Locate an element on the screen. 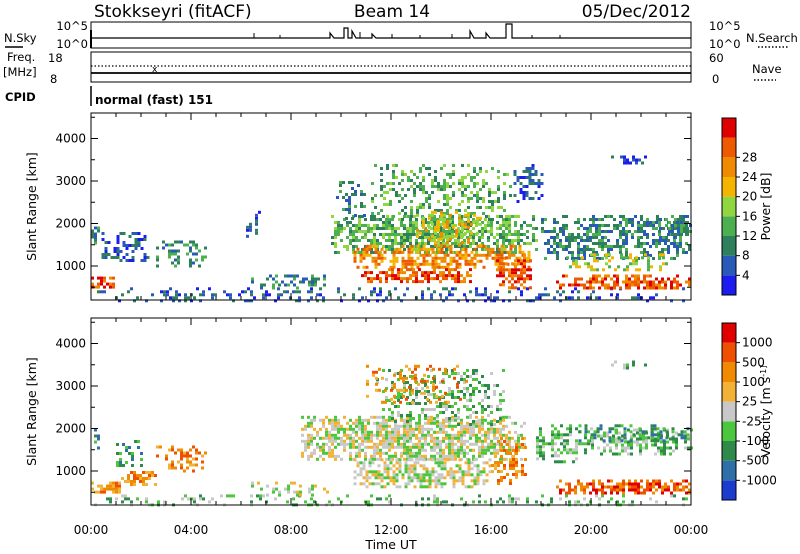 This screenshot has width=800, height=554. nsky-tick-top: 10^5 is located at coordinates (72, 26).